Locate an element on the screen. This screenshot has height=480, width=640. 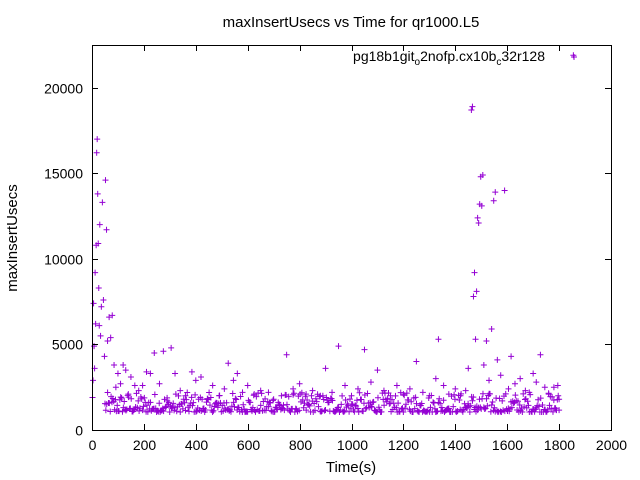
legend-label-subscript-1: o is located at coordinates (418, 62).